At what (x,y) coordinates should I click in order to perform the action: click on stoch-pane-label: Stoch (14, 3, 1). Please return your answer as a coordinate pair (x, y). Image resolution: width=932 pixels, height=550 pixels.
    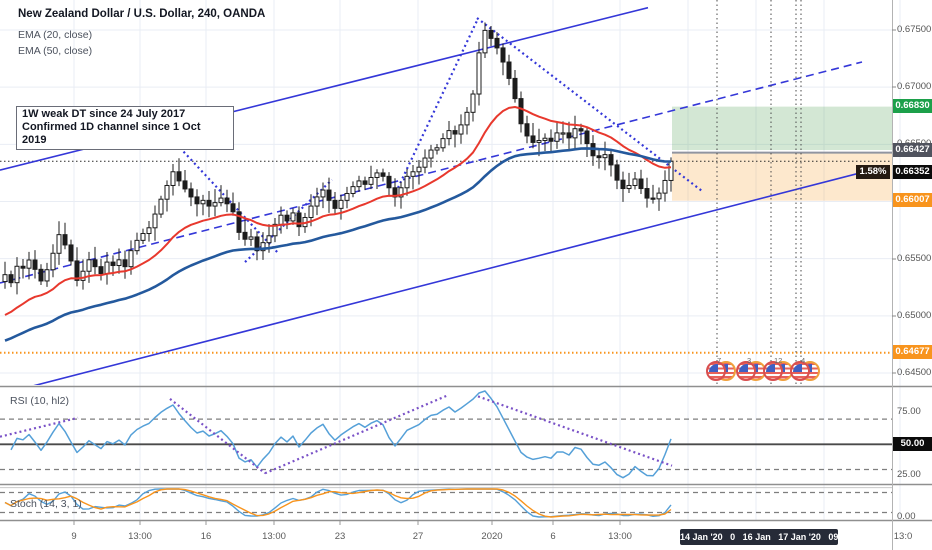
    Looking at the image, I should click on (46, 504).